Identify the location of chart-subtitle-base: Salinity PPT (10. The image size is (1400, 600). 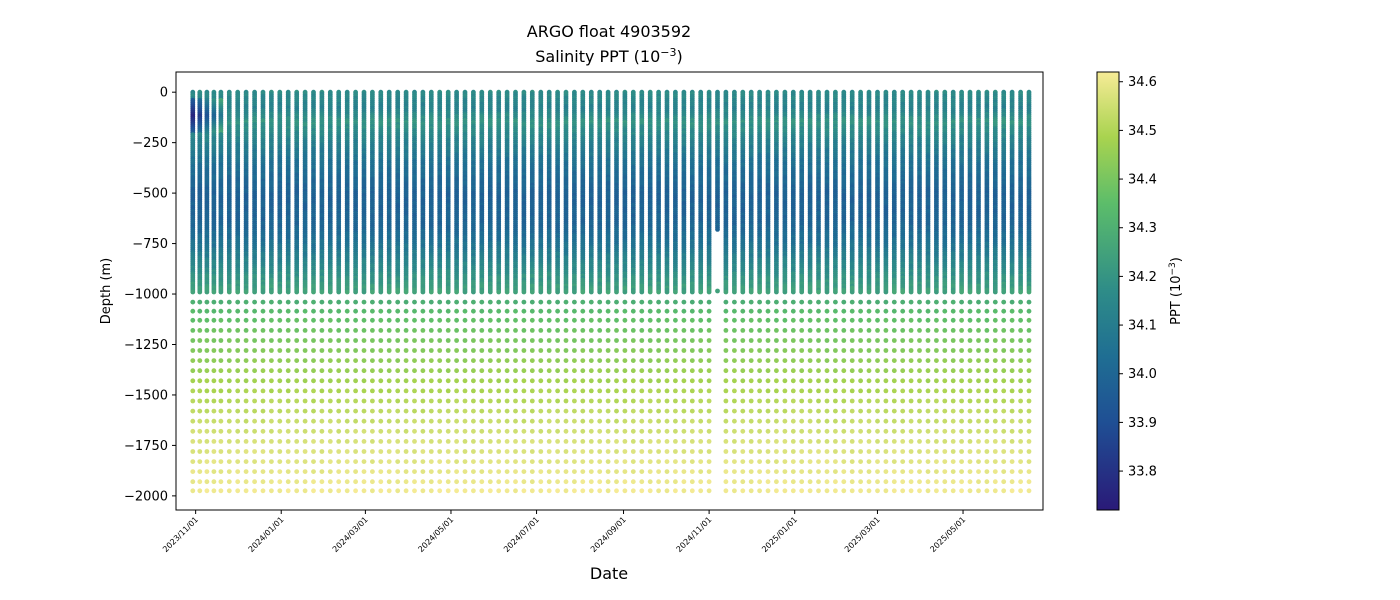
(597, 56).